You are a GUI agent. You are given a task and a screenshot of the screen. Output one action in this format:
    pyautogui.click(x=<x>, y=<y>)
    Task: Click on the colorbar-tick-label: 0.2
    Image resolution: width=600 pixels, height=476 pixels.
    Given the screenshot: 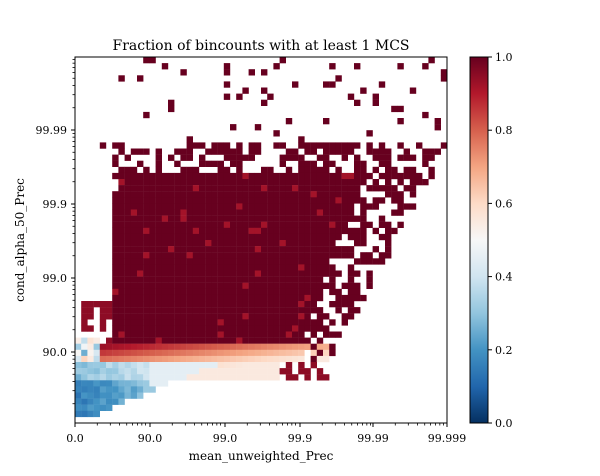 What is the action you would take?
    pyautogui.click(x=504, y=350)
    